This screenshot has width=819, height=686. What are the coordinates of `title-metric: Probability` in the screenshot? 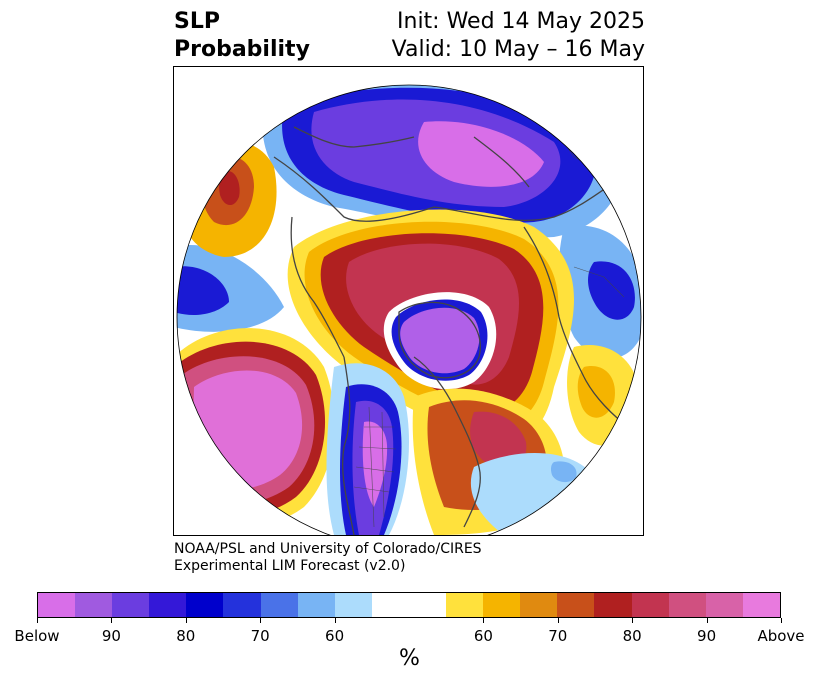 It's located at (242, 49).